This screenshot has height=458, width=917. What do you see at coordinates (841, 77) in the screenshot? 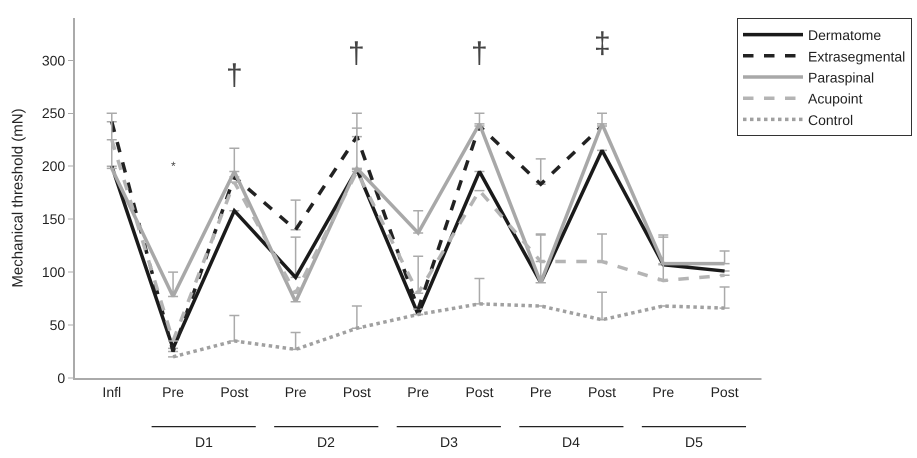
I see `legend-label: Paraspinal` at bounding box center [841, 77].